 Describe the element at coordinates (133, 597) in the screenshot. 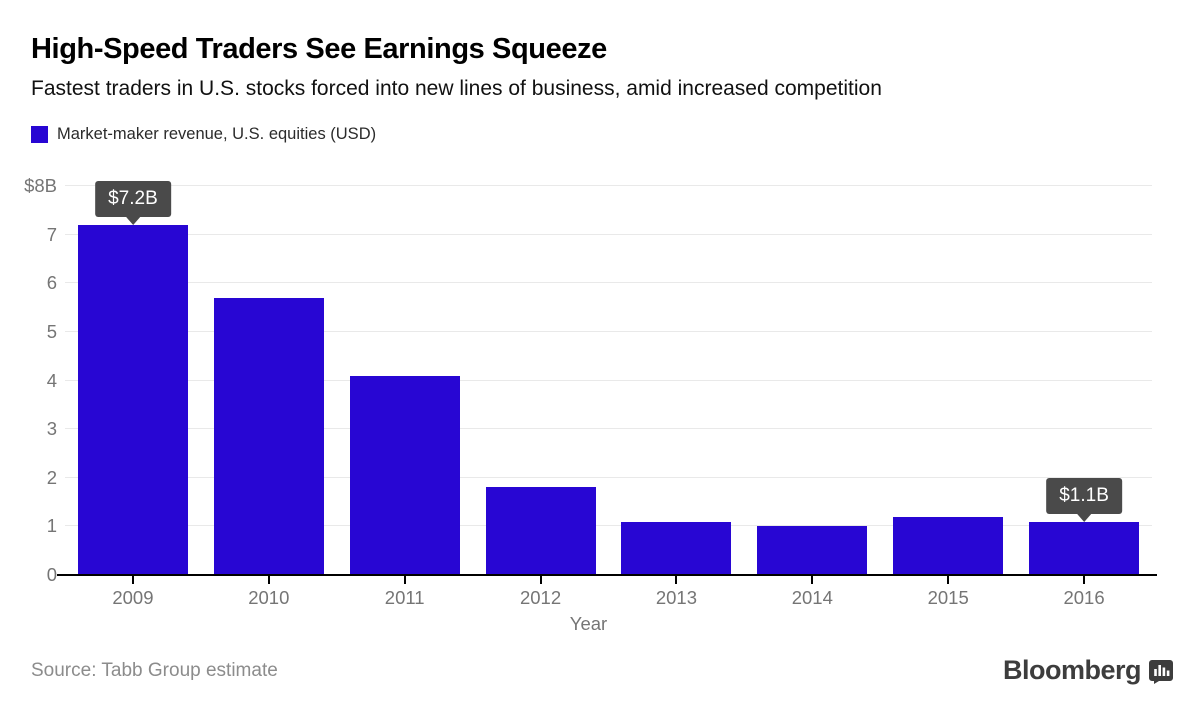

I see `x-axis-tick-label: 2009` at that location.